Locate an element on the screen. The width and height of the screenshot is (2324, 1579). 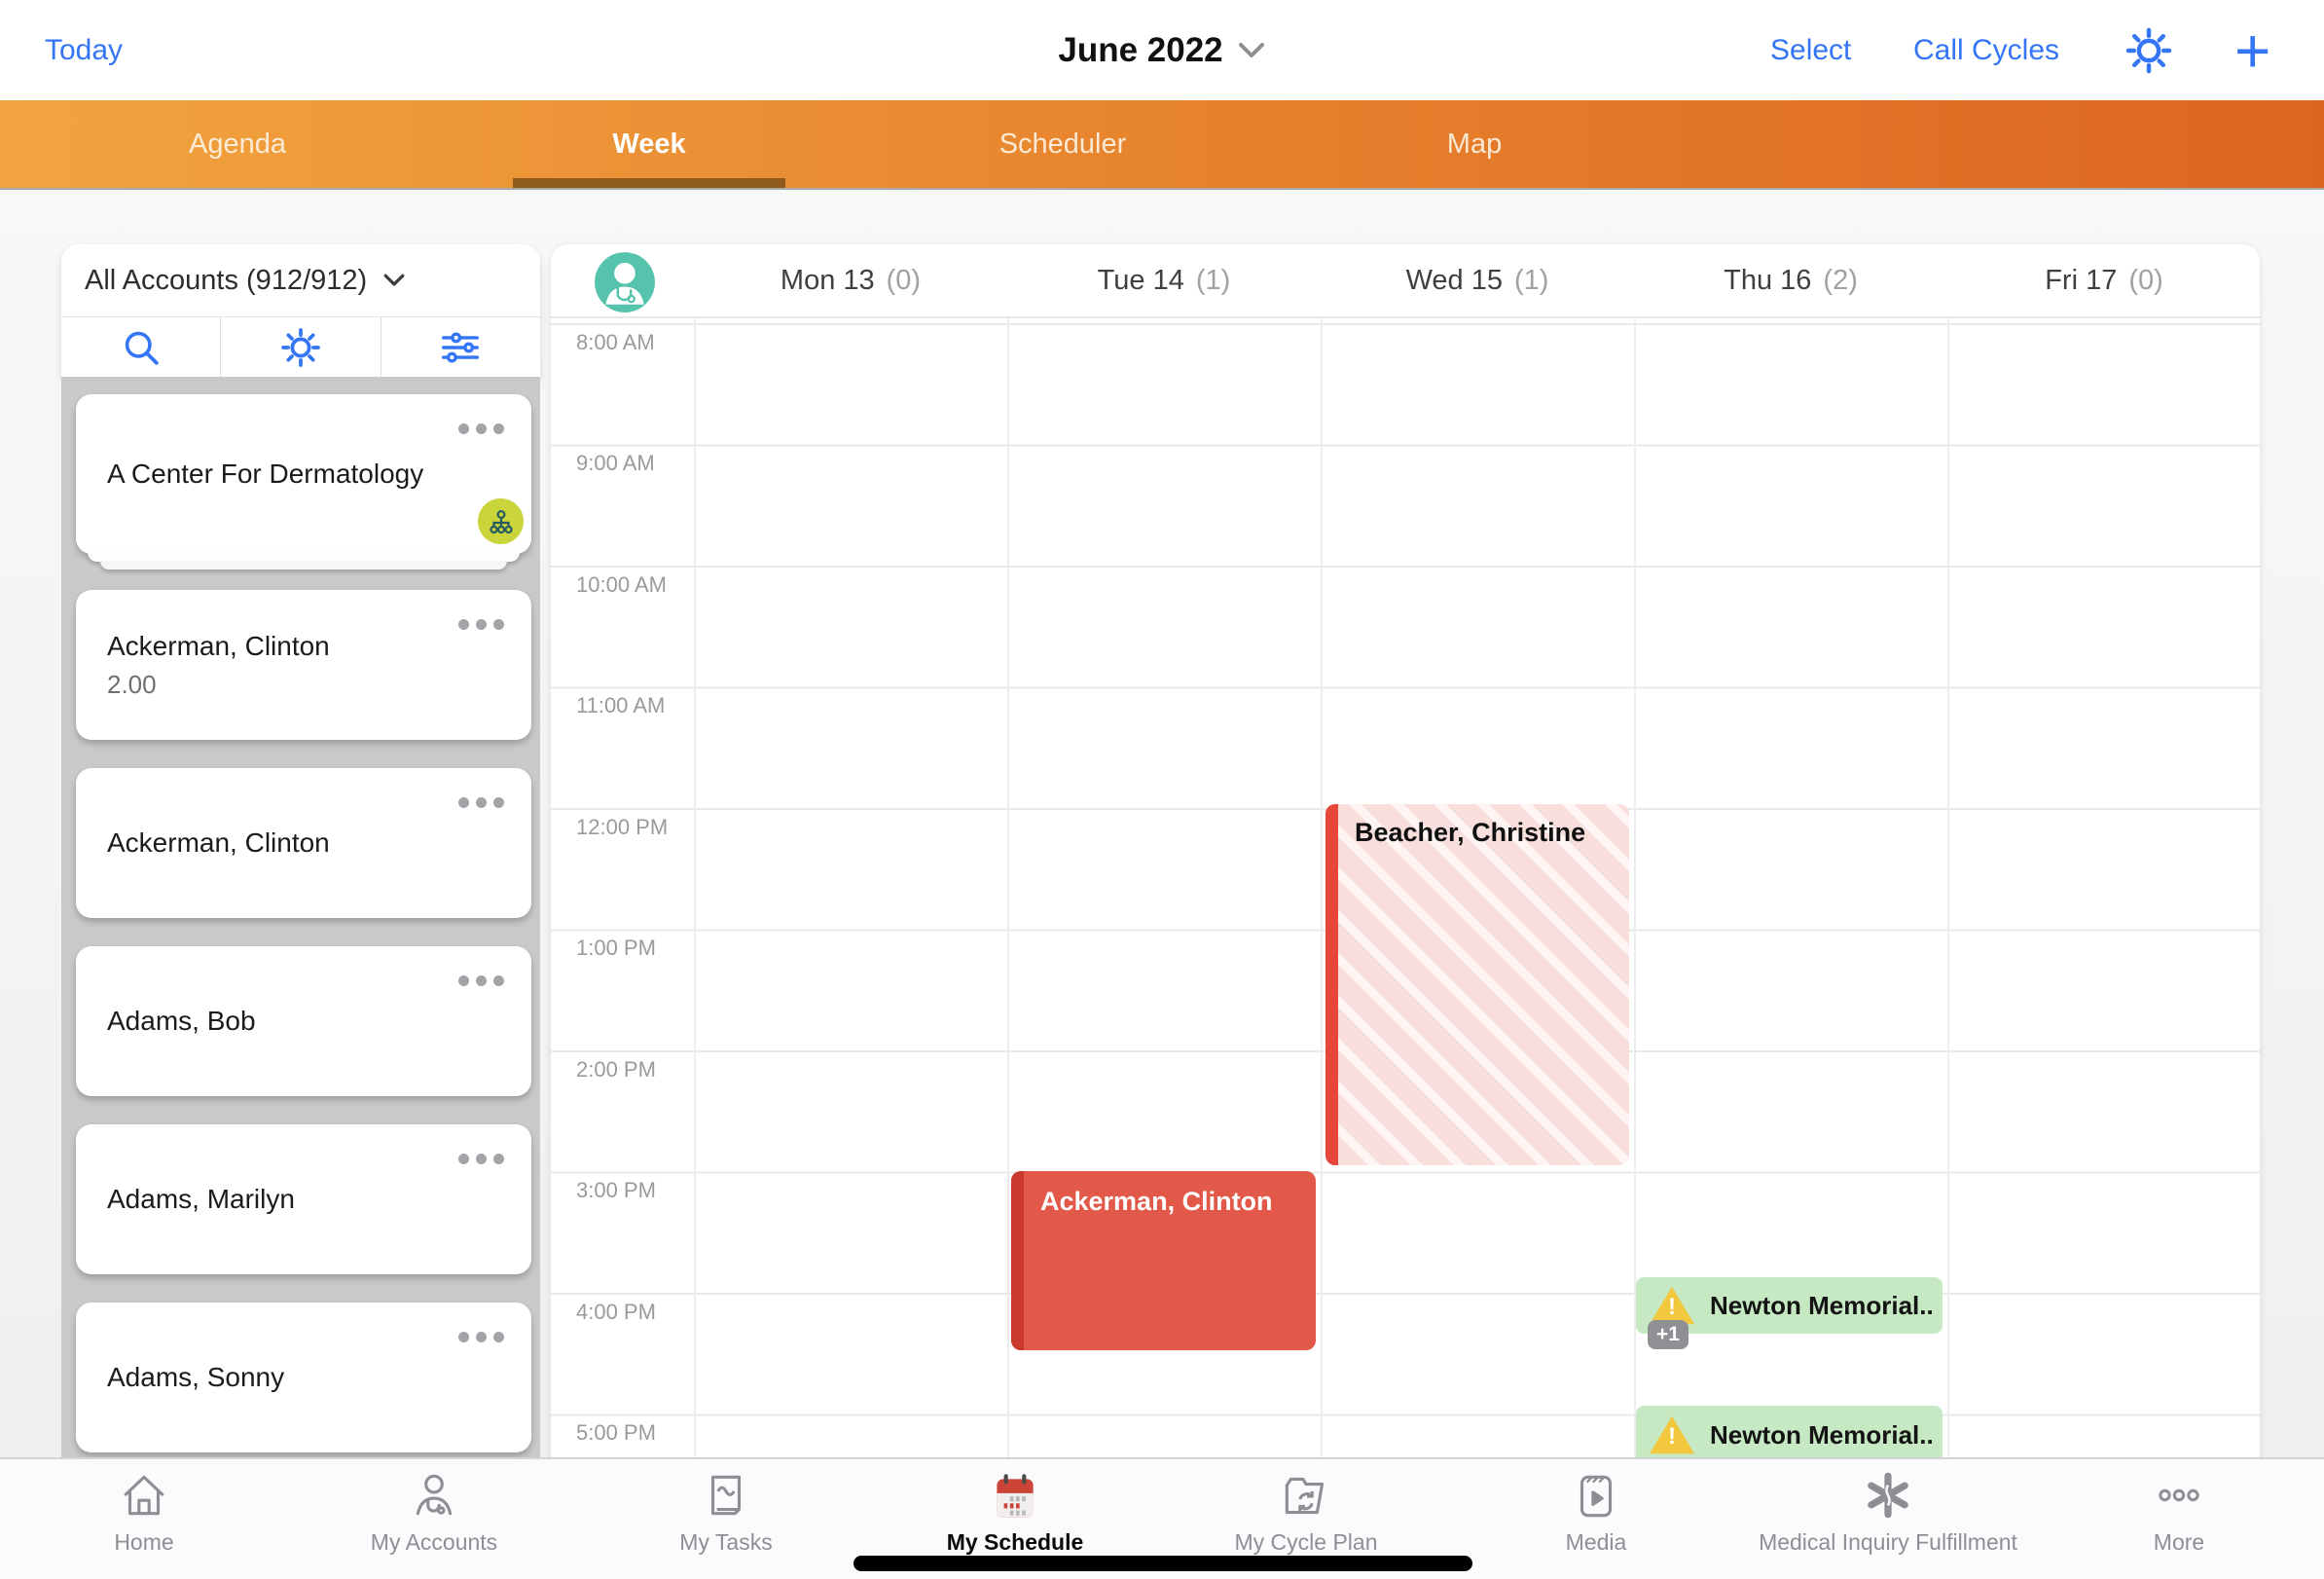
time-label: 2:00 PM is located at coordinates (616, 1069).